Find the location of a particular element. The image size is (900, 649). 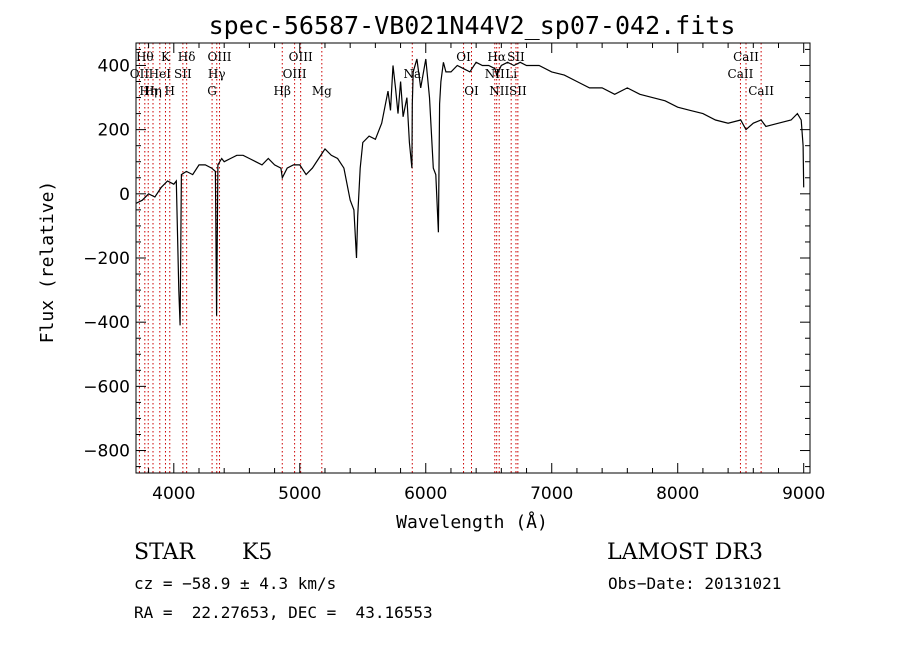

x-axis-label: Wavelength (Å) is located at coordinates (472, 522).